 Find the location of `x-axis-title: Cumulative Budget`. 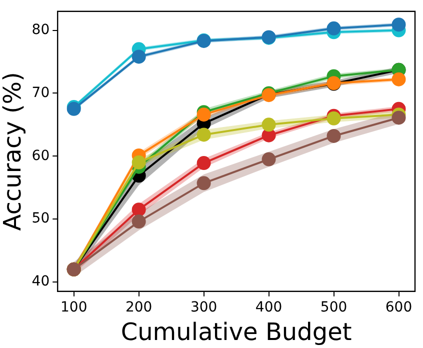

x-axis-title: Cumulative Budget is located at coordinates (236, 332).